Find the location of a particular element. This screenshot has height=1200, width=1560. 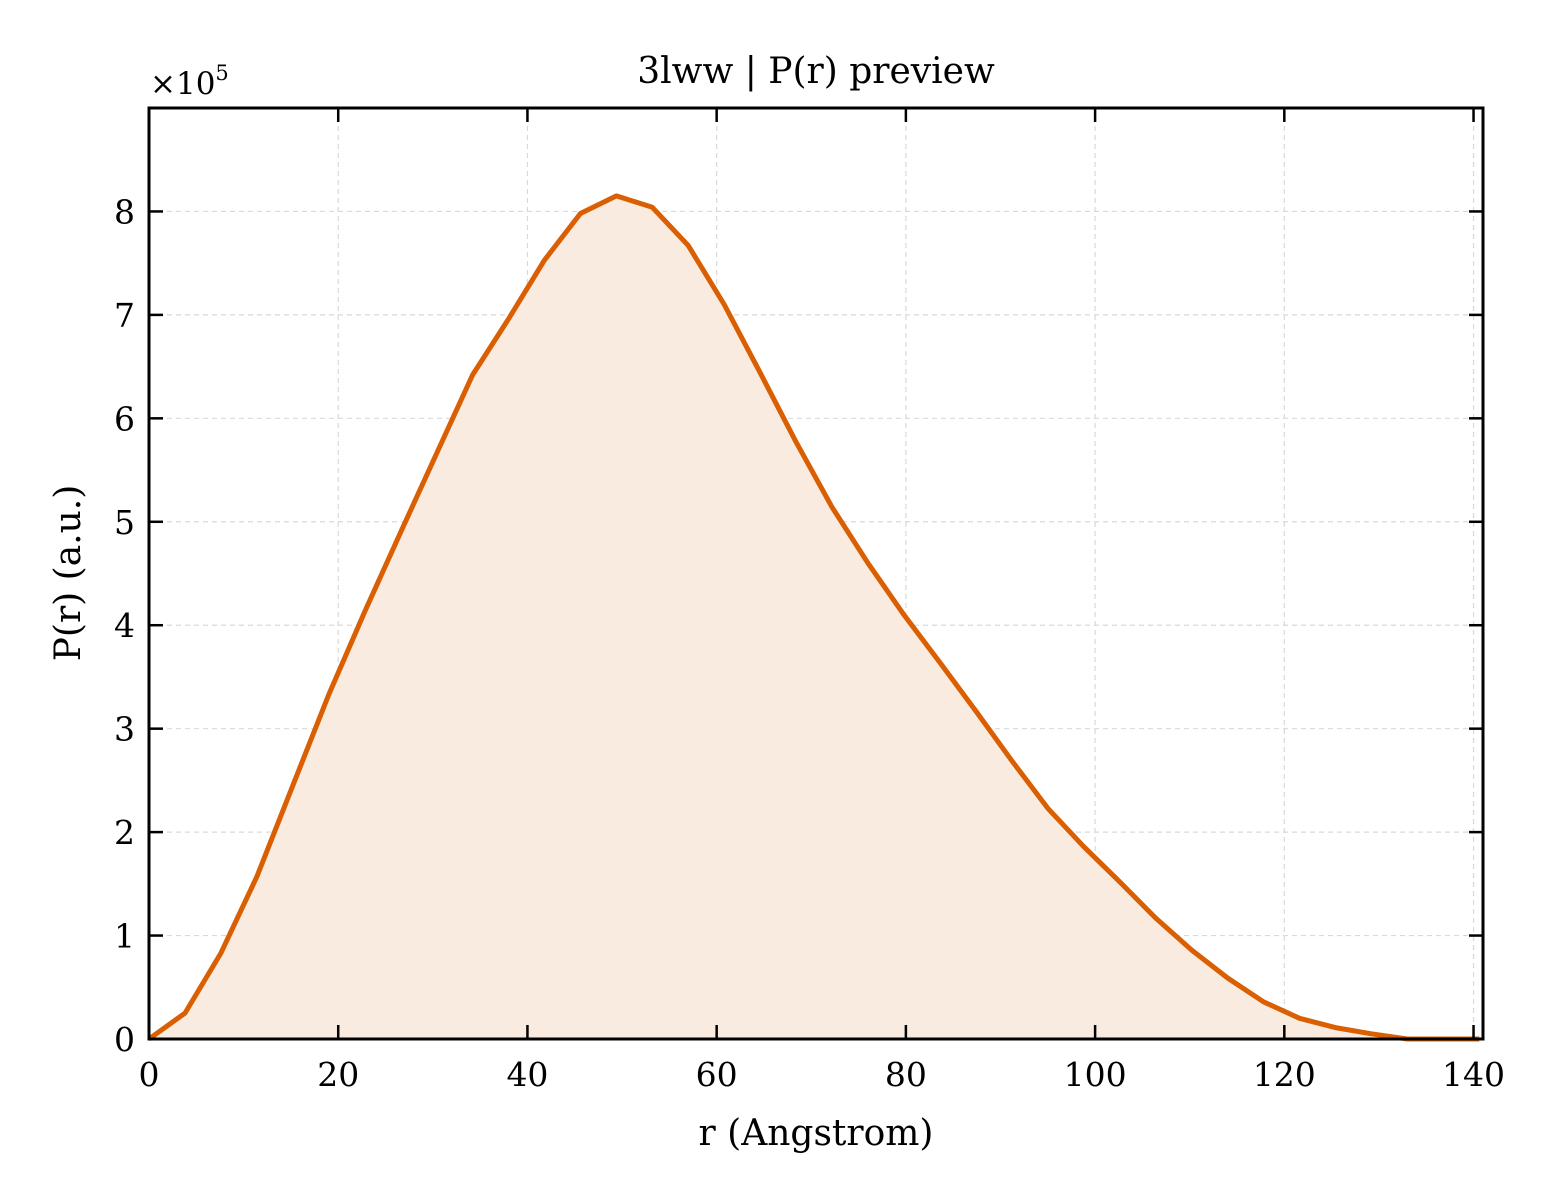

x-axis-label: r (Angstrom) is located at coordinates (816, 1133).